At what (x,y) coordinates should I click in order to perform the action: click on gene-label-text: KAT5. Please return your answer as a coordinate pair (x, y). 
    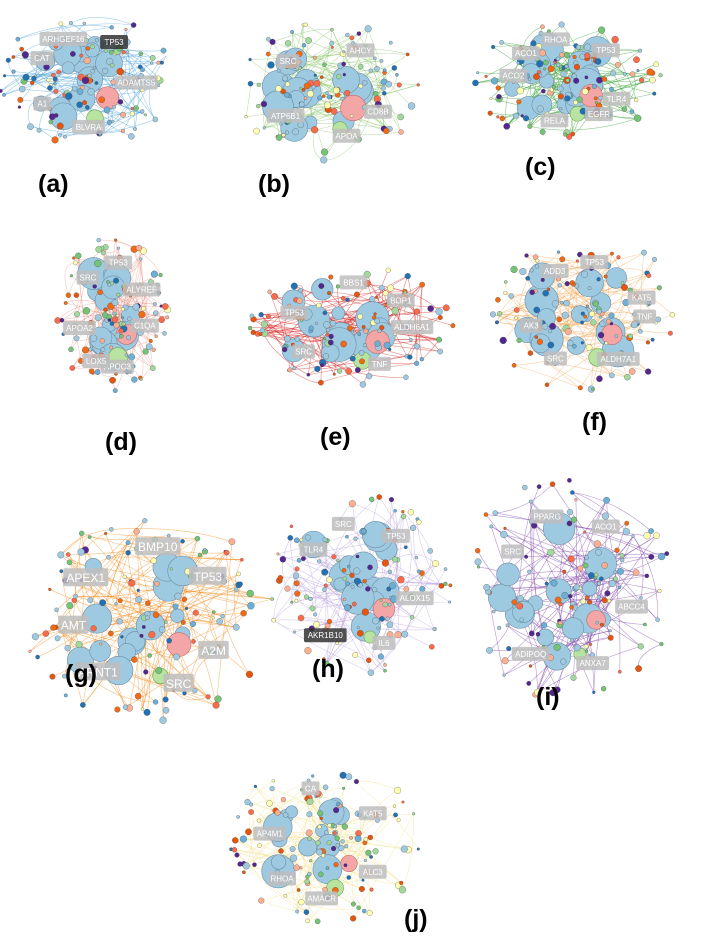
    Looking at the image, I should click on (373, 813).